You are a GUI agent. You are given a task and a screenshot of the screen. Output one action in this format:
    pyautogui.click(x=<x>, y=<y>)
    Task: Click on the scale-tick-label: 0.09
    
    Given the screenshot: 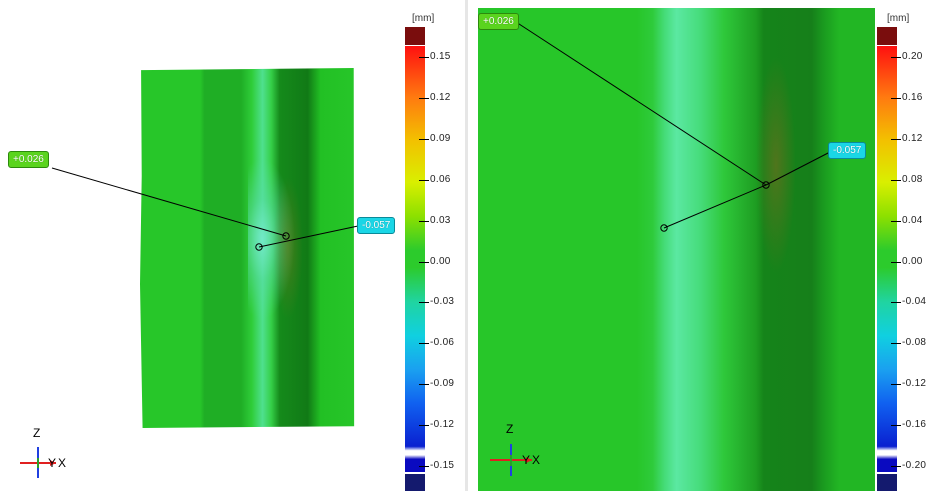 What is the action you would take?
    pyautogui.click(x=440, y=138)
    